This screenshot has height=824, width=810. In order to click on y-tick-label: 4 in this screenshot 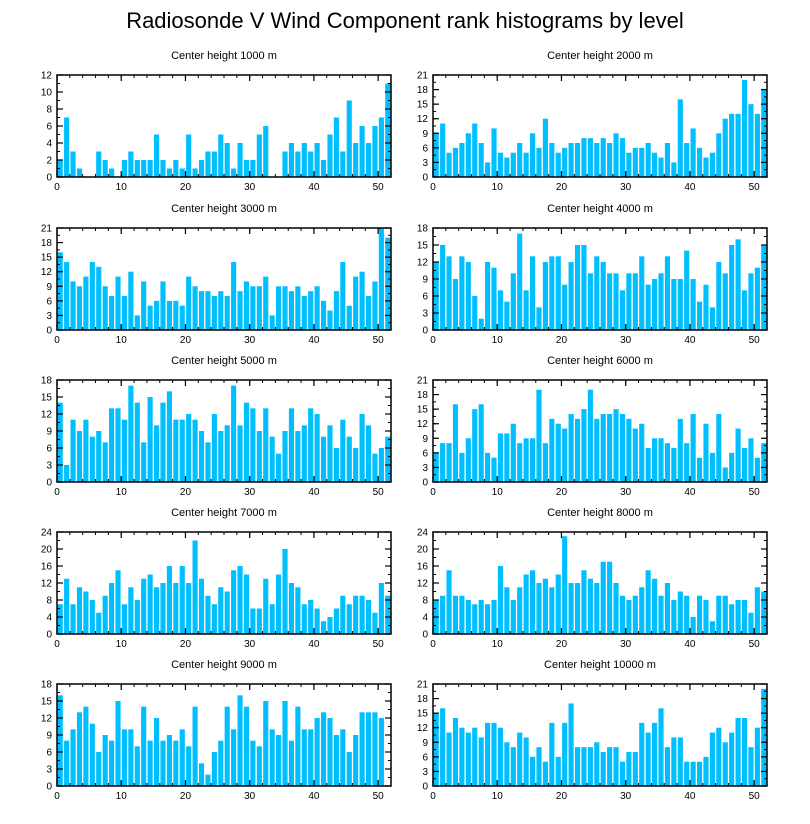, I will do `click(49, 618)`.